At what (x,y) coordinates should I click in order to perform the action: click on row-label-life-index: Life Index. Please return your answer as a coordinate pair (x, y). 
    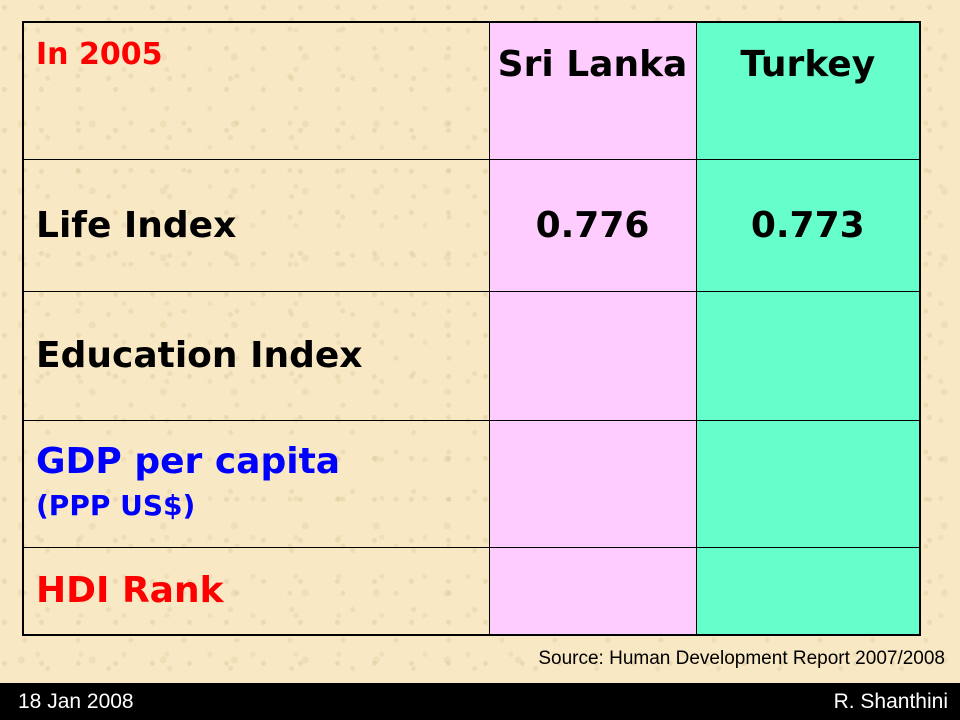
    Looking at the image, I should click on (256, 225).